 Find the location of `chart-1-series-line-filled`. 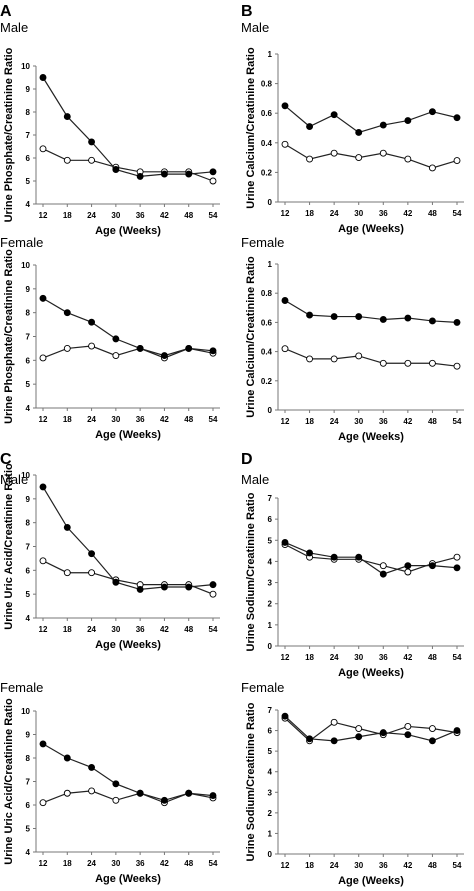

chart-1-series-line-filled is located at coordinates (128, 127).